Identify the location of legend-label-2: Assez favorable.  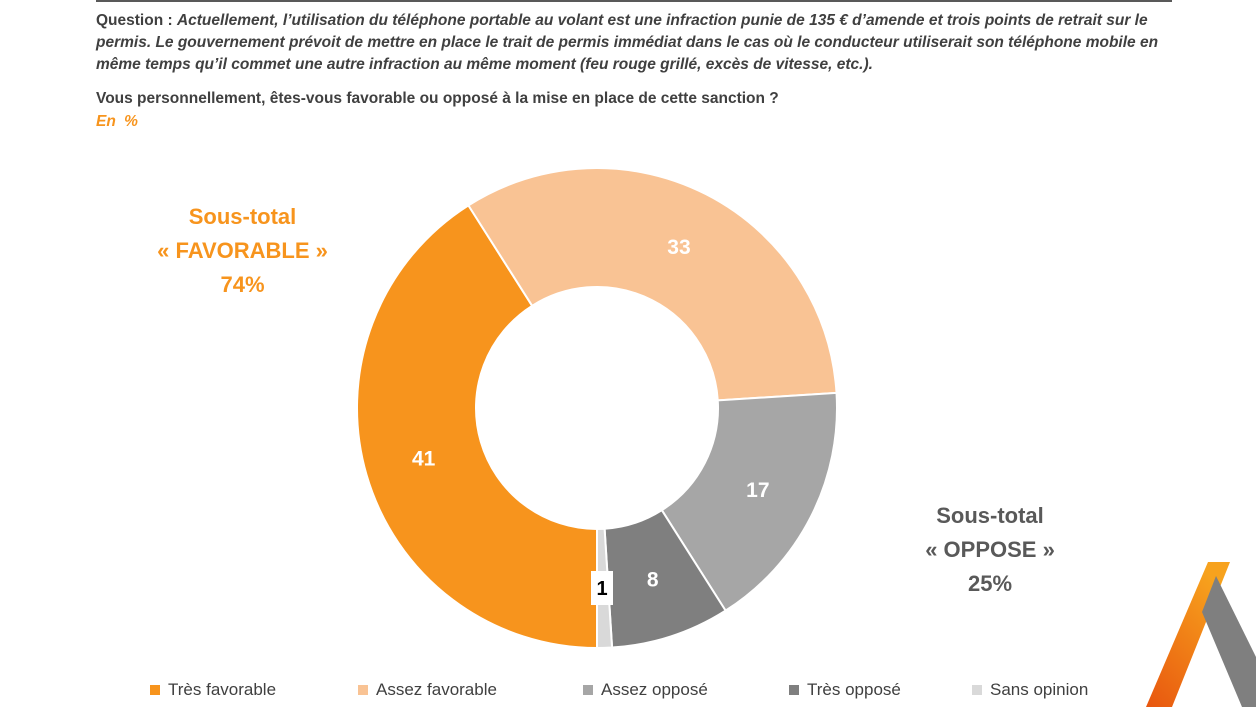
(436, 689).